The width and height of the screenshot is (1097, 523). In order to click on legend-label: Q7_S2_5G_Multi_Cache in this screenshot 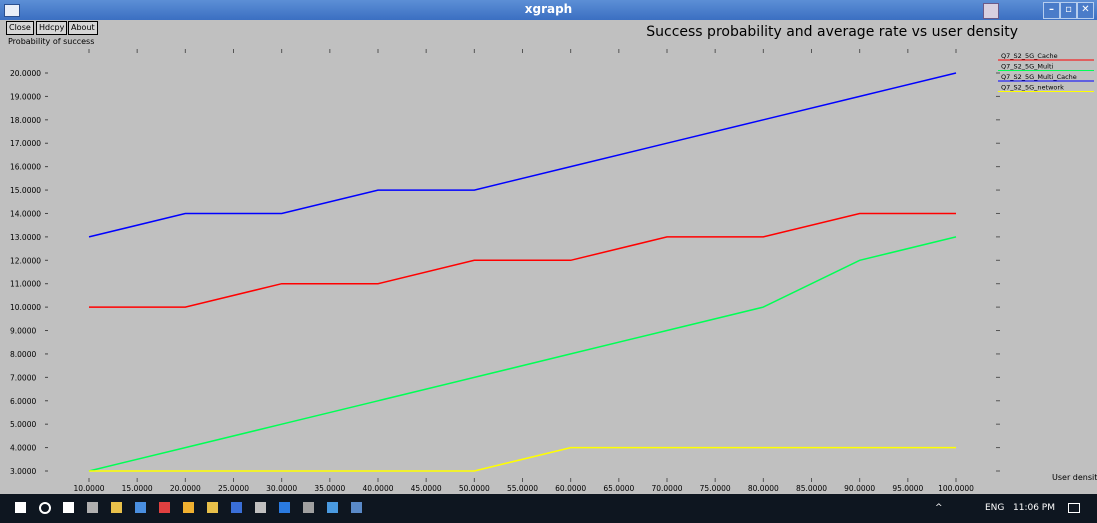, I will do `click(1039, 77)`.